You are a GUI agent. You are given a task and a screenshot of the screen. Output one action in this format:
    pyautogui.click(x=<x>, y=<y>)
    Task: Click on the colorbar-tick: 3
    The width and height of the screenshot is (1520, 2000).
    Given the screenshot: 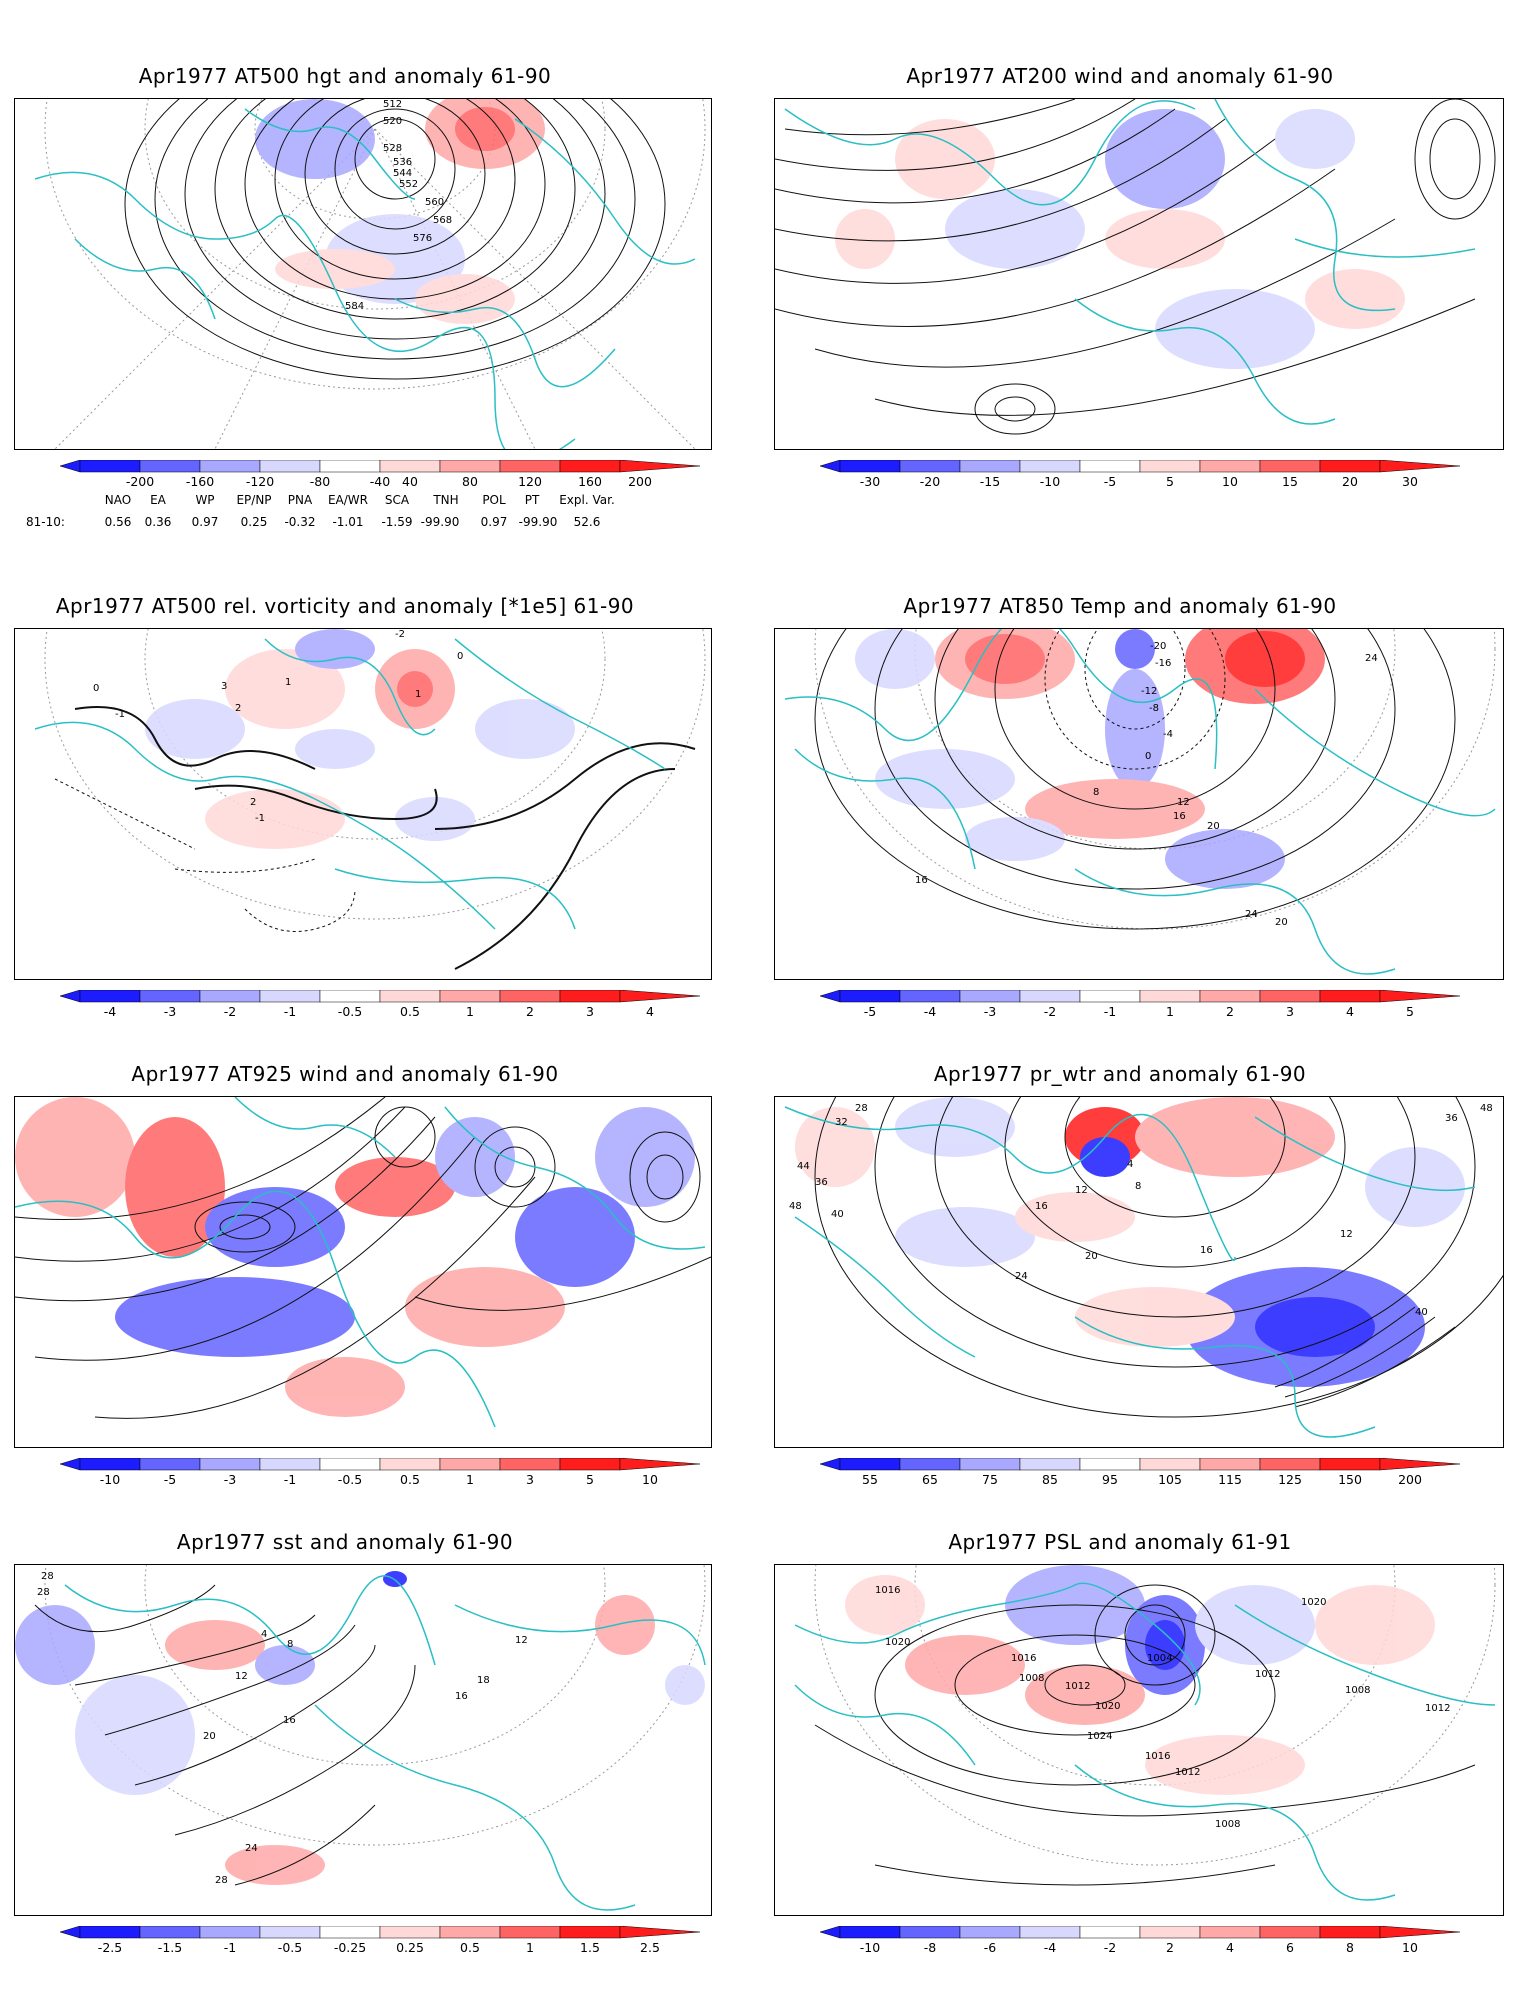 What is the action you would take?
    pyautogui.click(x=590, y=1011)
    